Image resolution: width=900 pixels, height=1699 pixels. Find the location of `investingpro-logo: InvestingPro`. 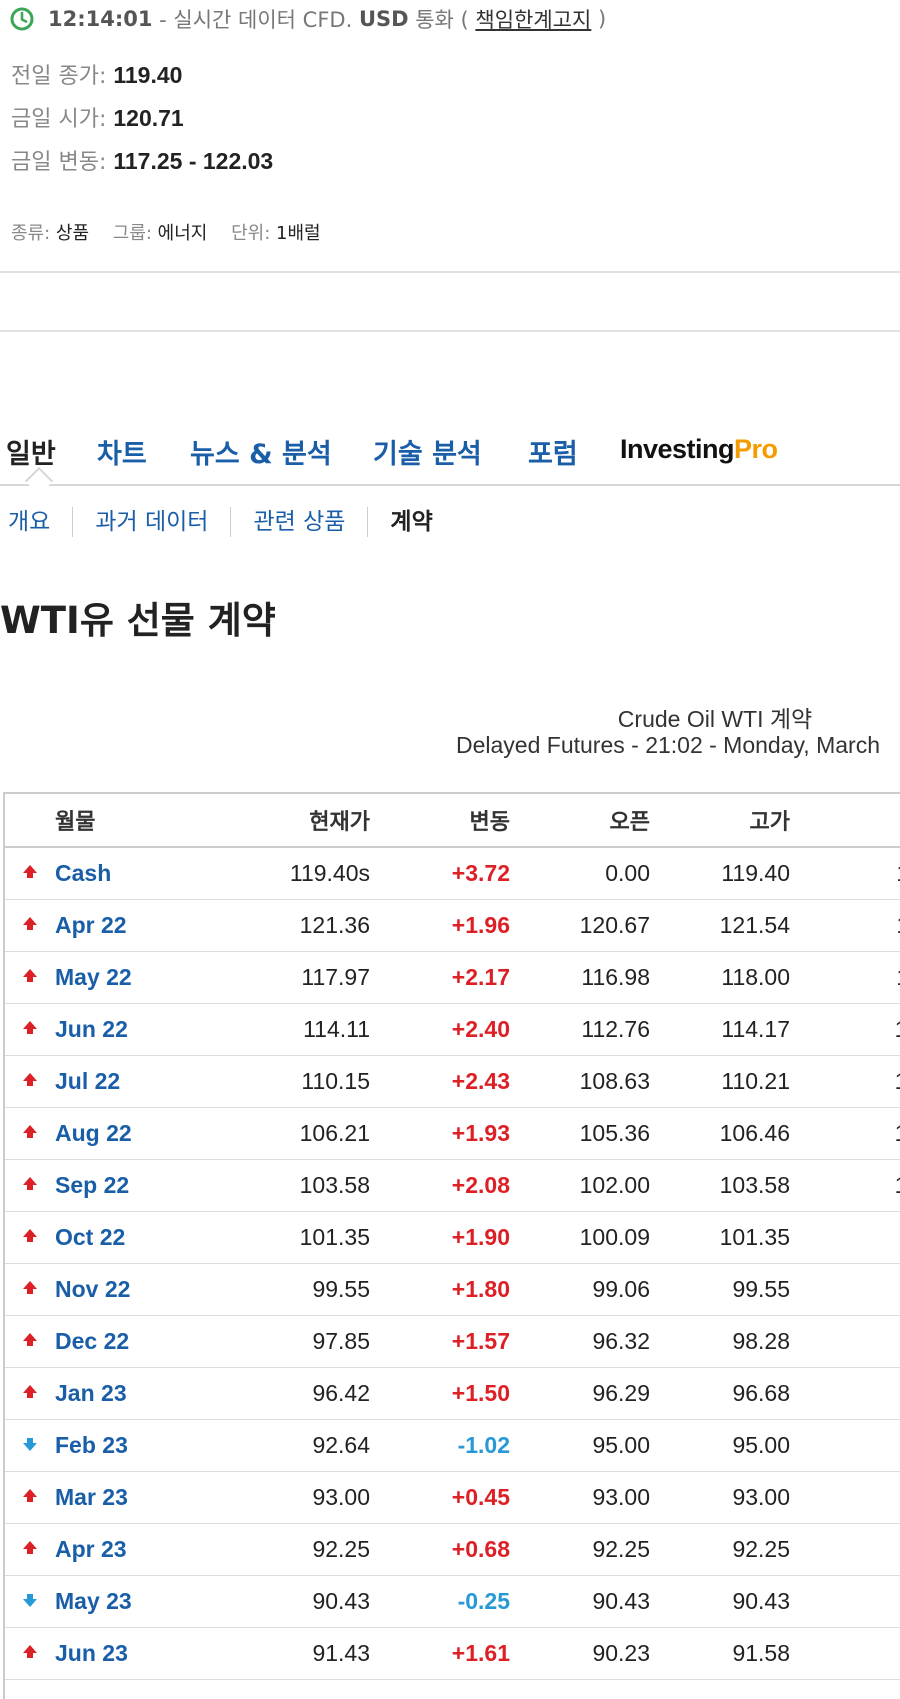

investingpro-logo: InvestingPro is located at coordinates (699, 449).